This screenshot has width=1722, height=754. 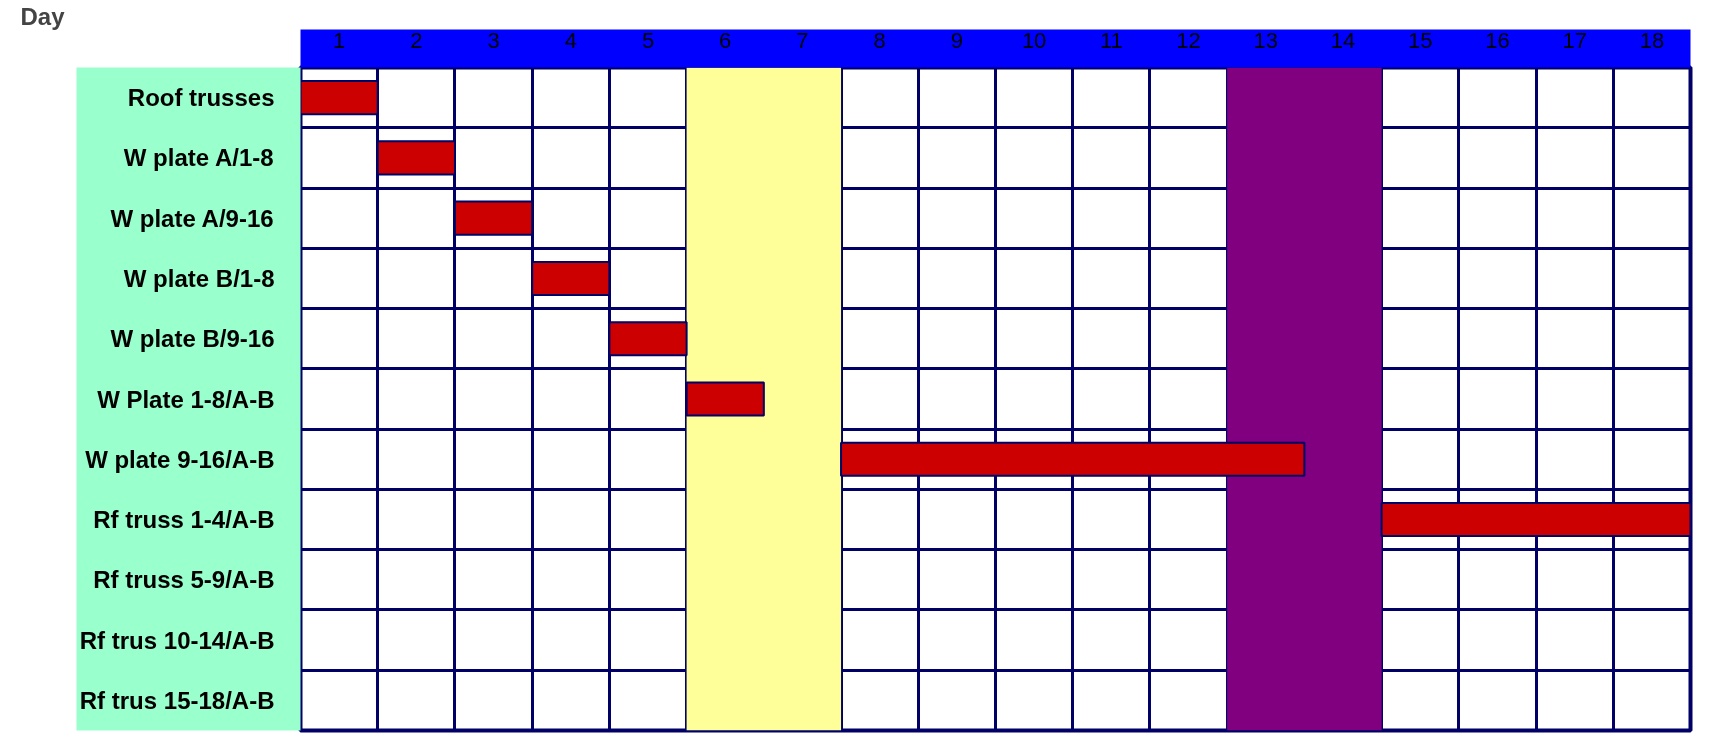 I want to click on y-tick-label: W plate A/9-16, so click(x=192, y=218).